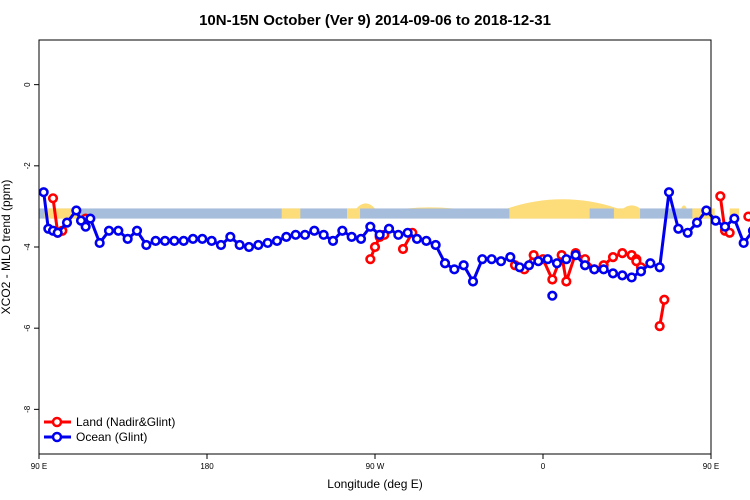 This screenshot has width=750, height=500. Describe the element at coordinates (27, 84) in the screenshot. I see `y-tick-label: 0` at that location.